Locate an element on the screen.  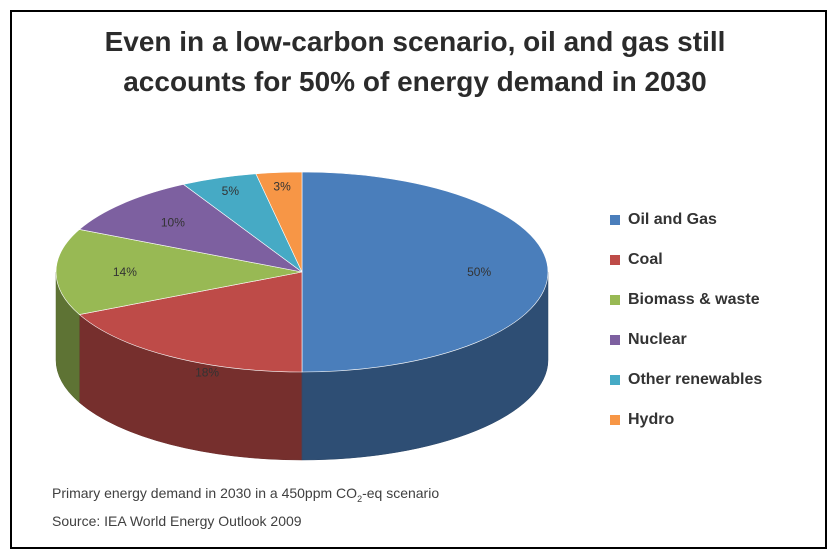
data-label-oil-and-gas: 50% is located at coordinates (479, 272).